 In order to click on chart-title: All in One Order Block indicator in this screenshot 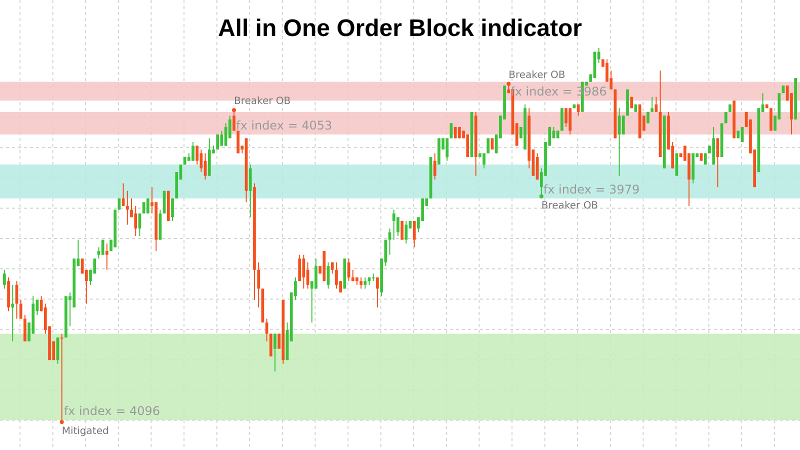, I will do `click(400, 28)`.